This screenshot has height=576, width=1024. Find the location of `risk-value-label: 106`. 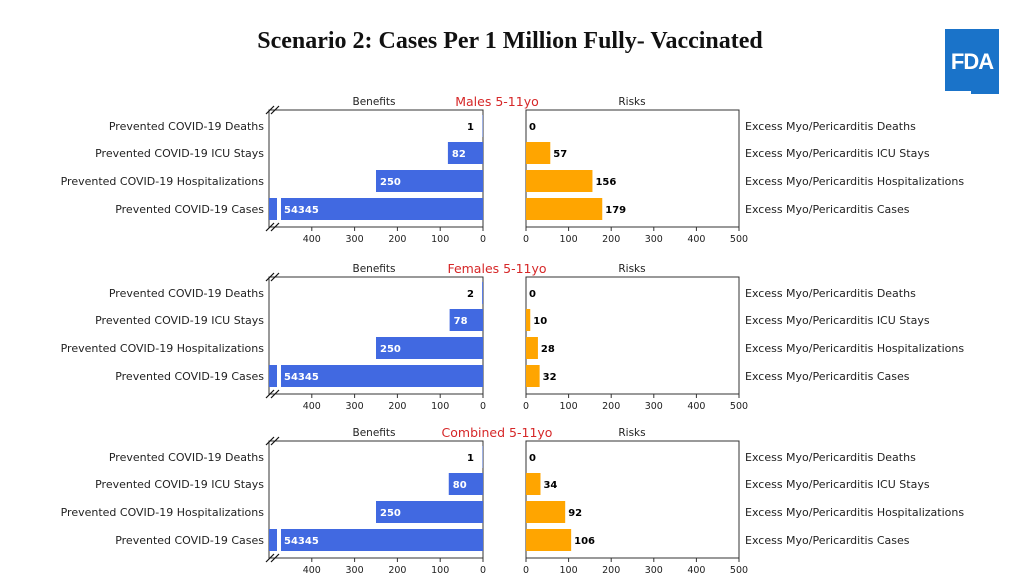

risk-value-label: 106 is located at coordinates (584, 541).